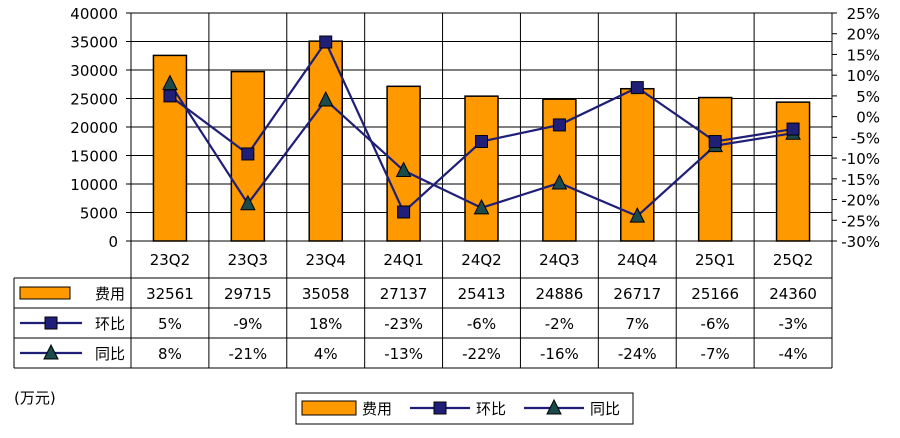  What do you see at coordinates (605, 409) in the screenshot?
I see `legend-label: 同比` at bounding box center [605, 409].